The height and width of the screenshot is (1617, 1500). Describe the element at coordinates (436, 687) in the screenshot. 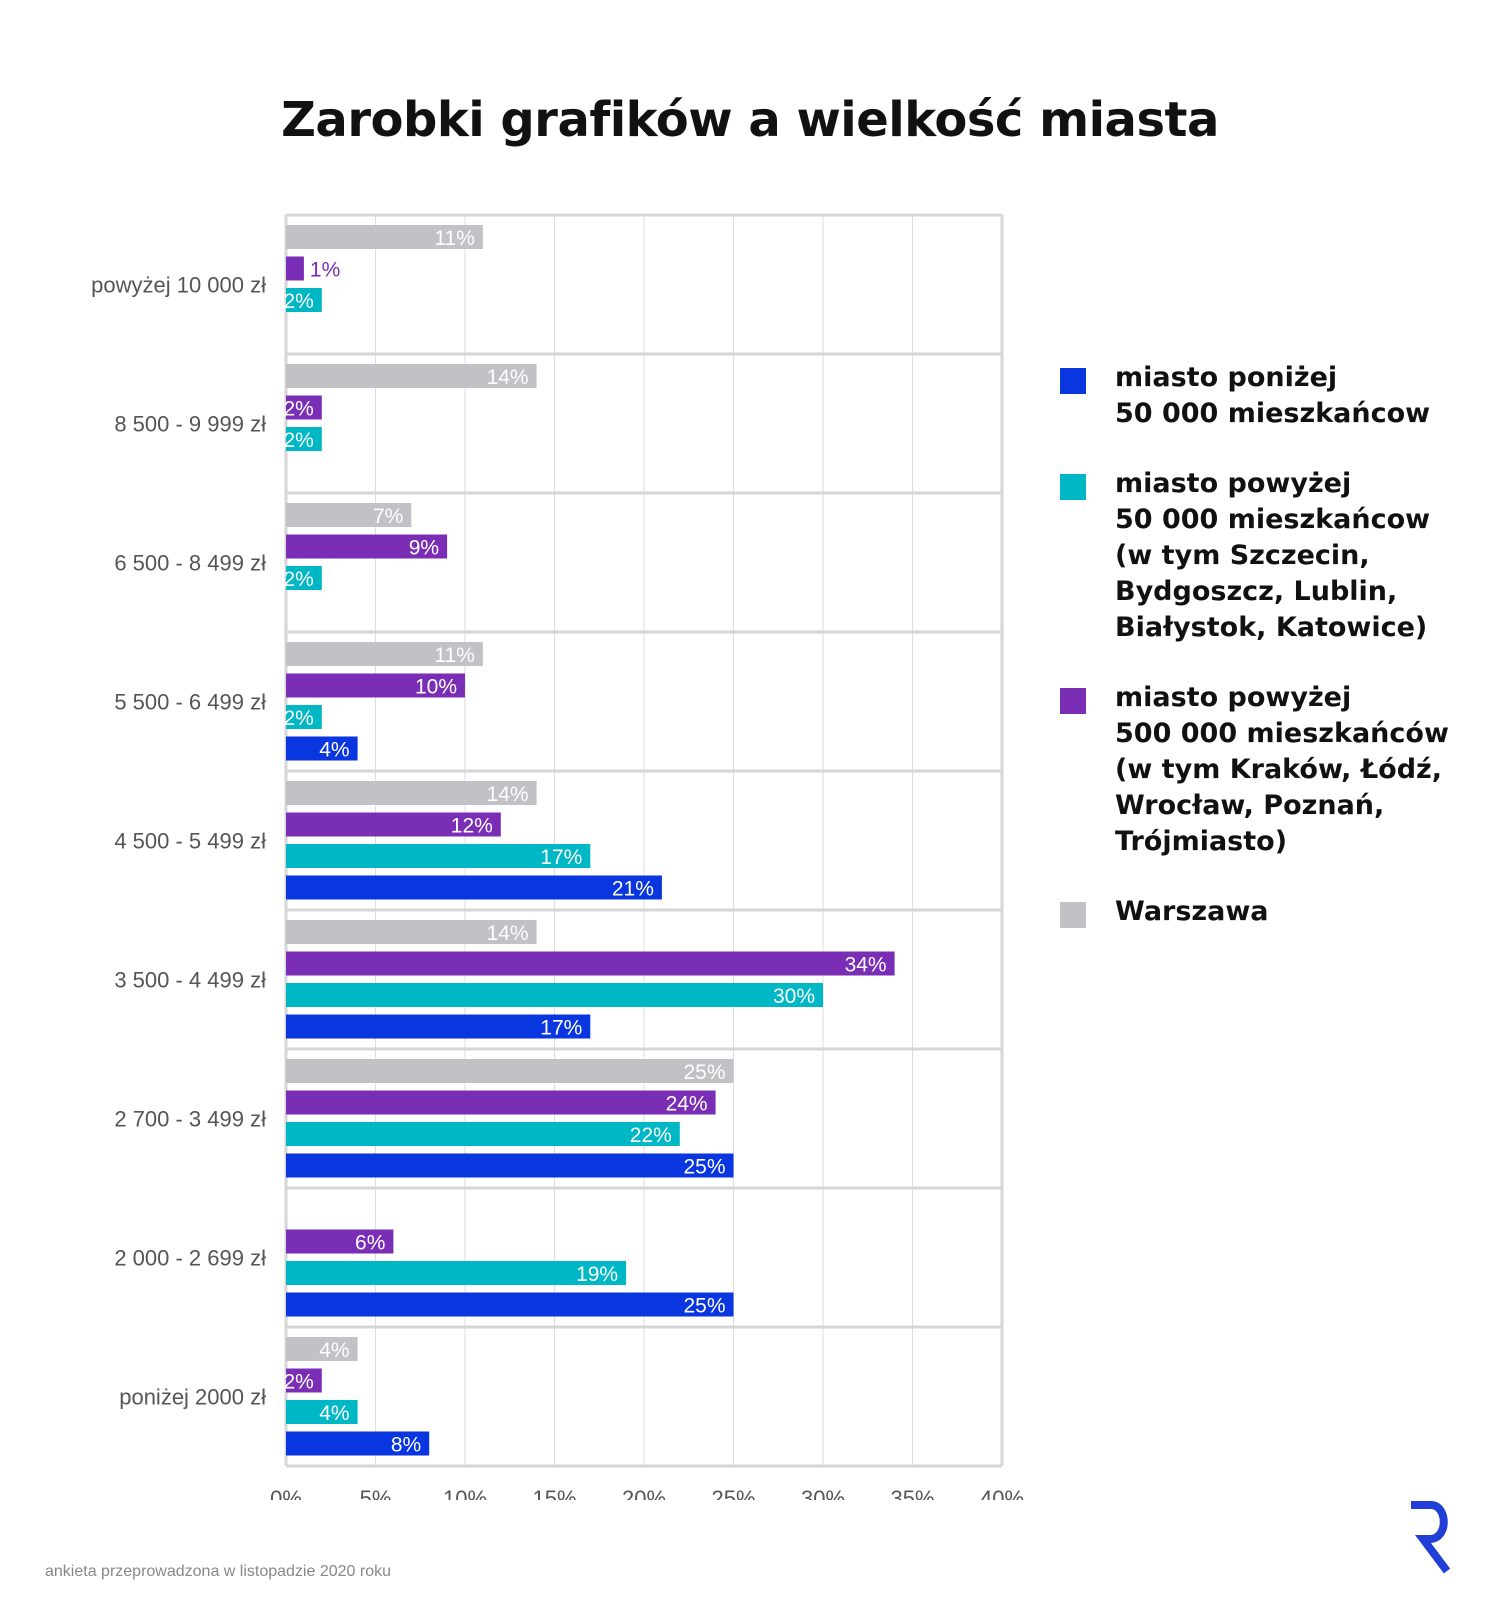

I see `data-label: 10%` at that location.